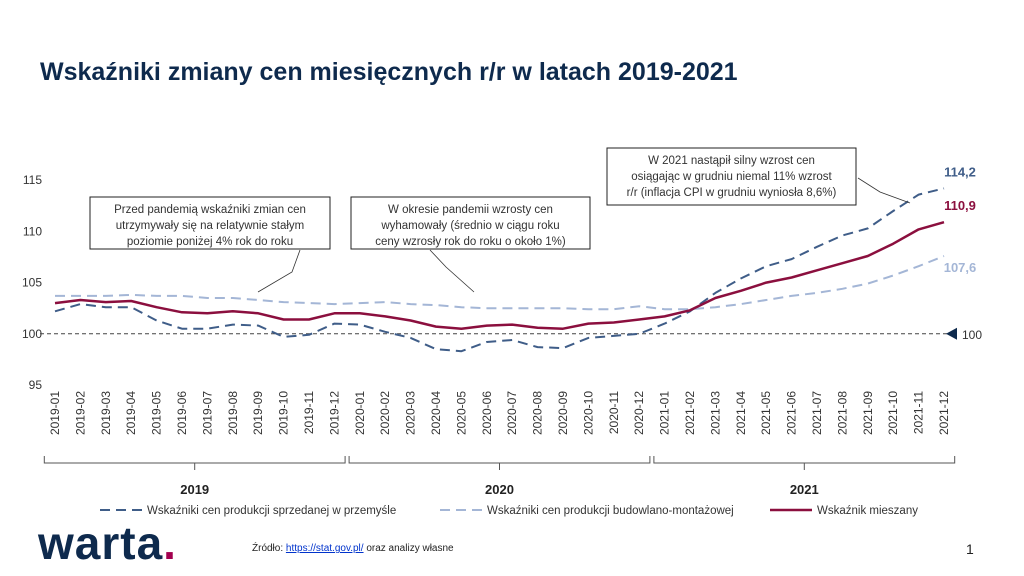 The width and height of the screenshot is (1024, 576). What do you see at coordinates (487, 413) in the screenshot?
I see `x-tick-label: 2020-06` at bounding box center [487, 413].